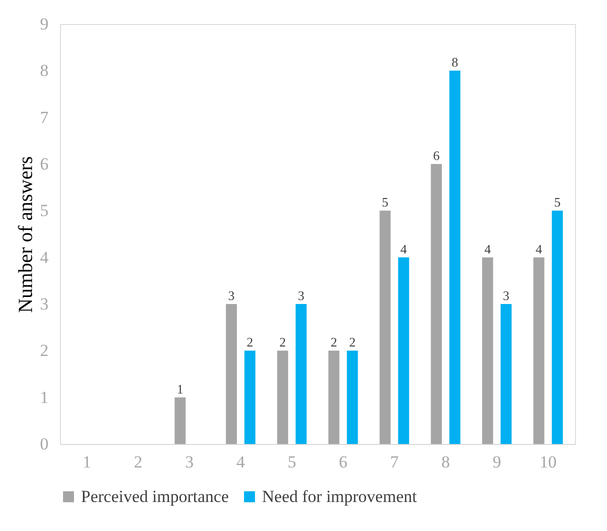 The width and height of the screenshot is (607, 531). I want to click on y-tick-label: 2, so click(44, 350).